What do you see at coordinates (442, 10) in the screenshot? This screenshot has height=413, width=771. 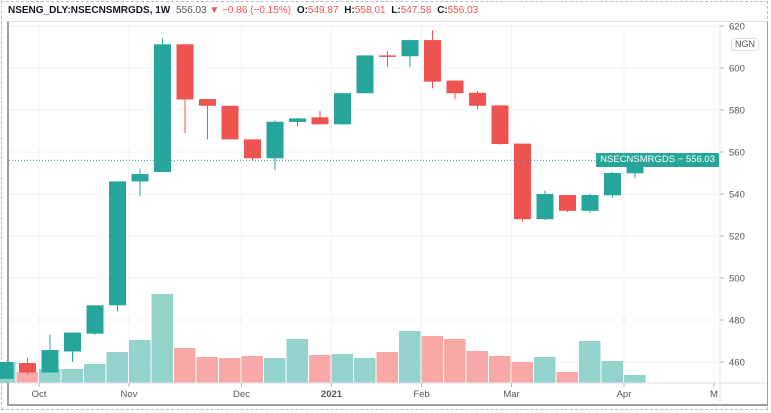 I see `close-label: C:` at bounding box center [442, 10].